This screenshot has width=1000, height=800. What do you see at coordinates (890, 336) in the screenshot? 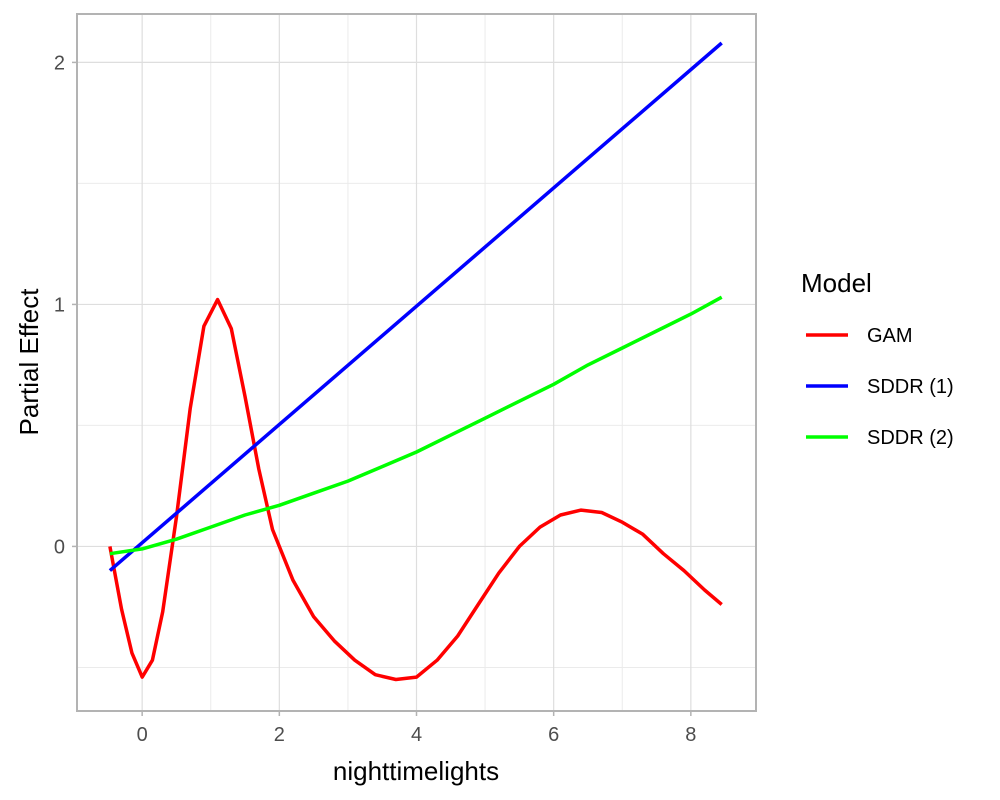
I see `legend-label-gam: GAM` at bounding box center [890, 336].